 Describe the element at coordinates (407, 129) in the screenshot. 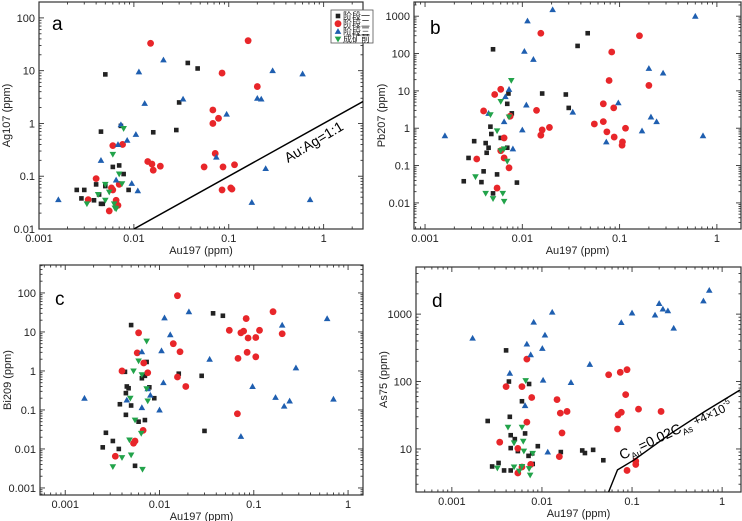

I see `y-tick-label: 1` at that location.